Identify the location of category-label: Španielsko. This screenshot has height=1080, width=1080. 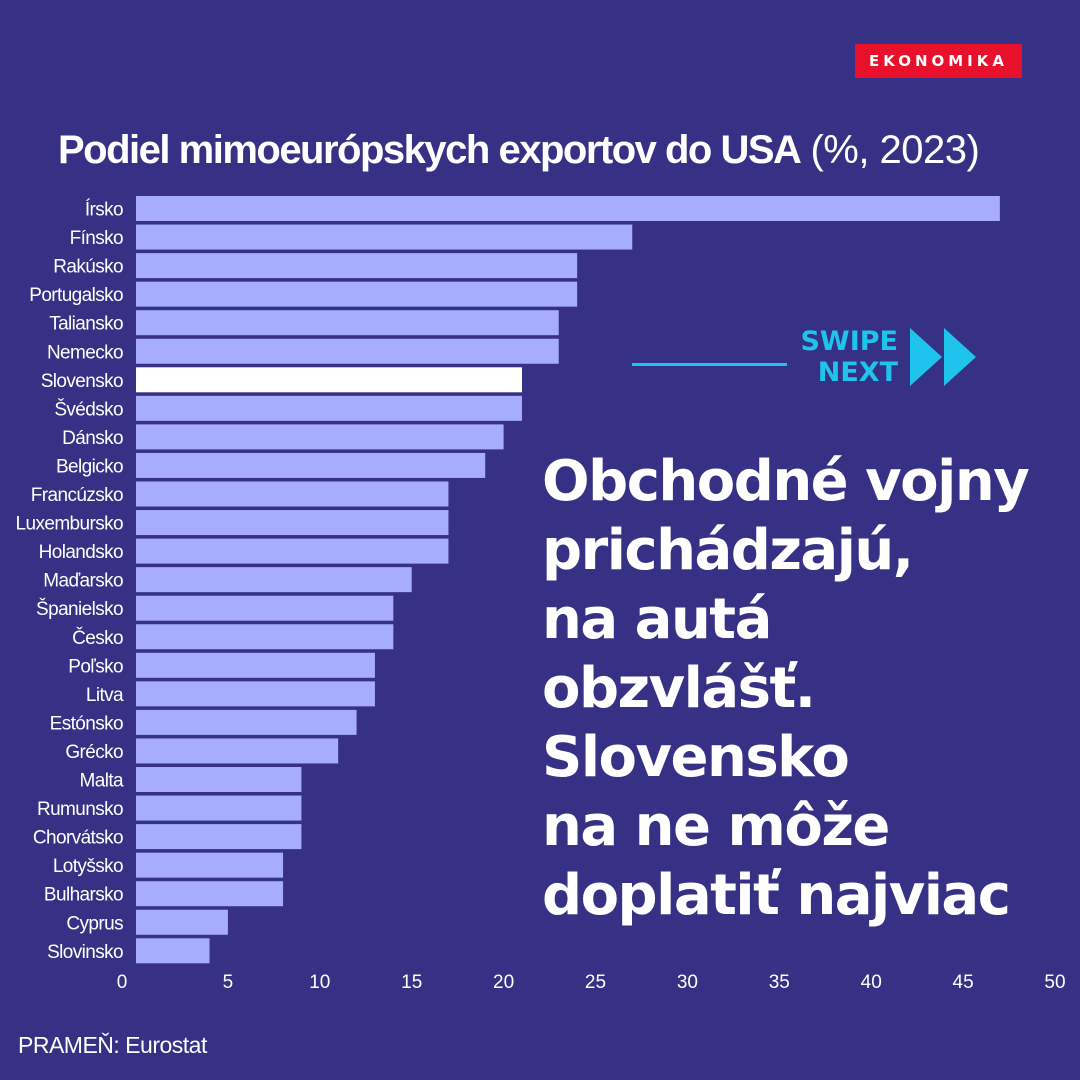
(79, 609).